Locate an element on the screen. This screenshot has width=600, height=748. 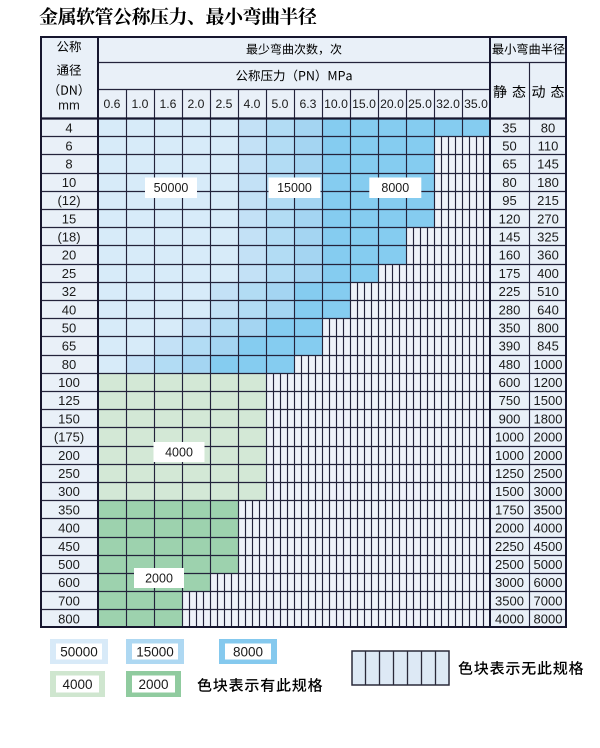
svg-text: 640 is located at coordinates (548, 309).